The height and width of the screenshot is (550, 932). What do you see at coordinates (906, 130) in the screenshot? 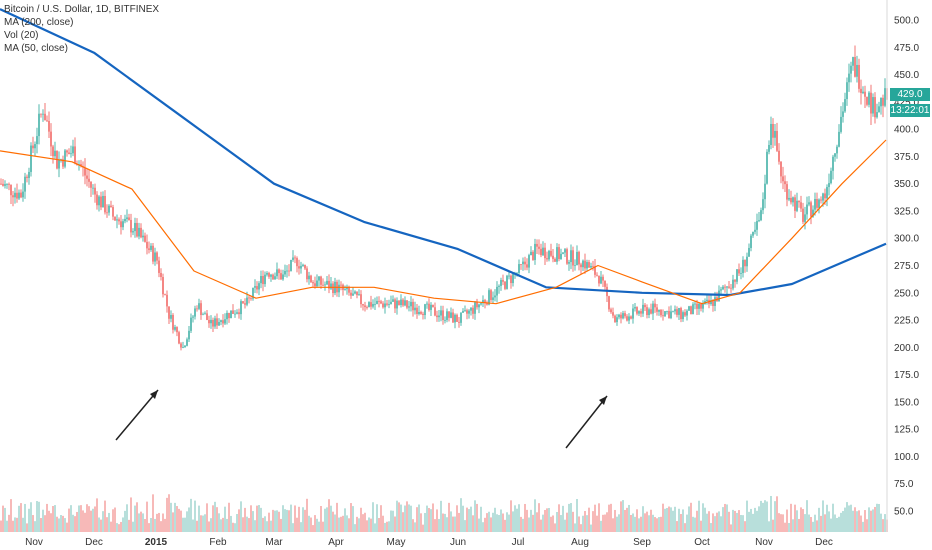
I see `y-tick-label: 400.0` at bounding box center [906, 130].